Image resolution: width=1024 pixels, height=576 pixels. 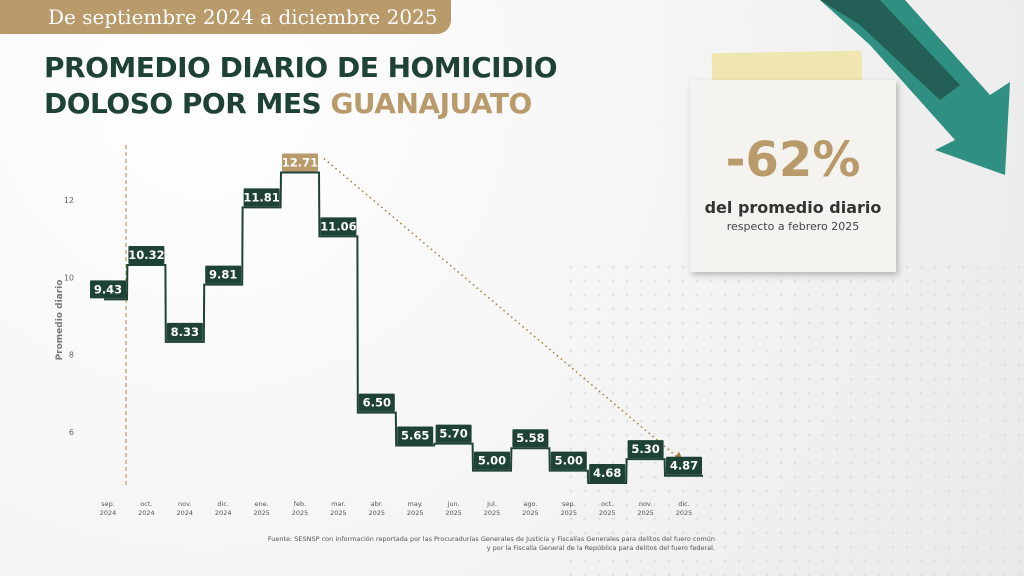 I want to click on value-label: 9.43, so click(x=108, y=289).